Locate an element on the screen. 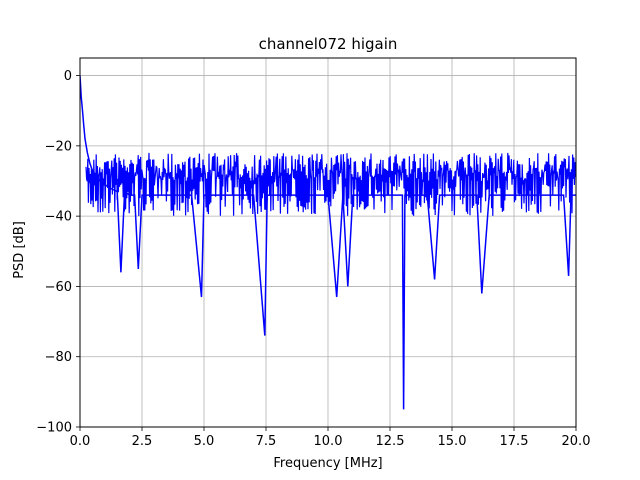  x-tick-label: 17.5 is located at coordinates (514, 441).